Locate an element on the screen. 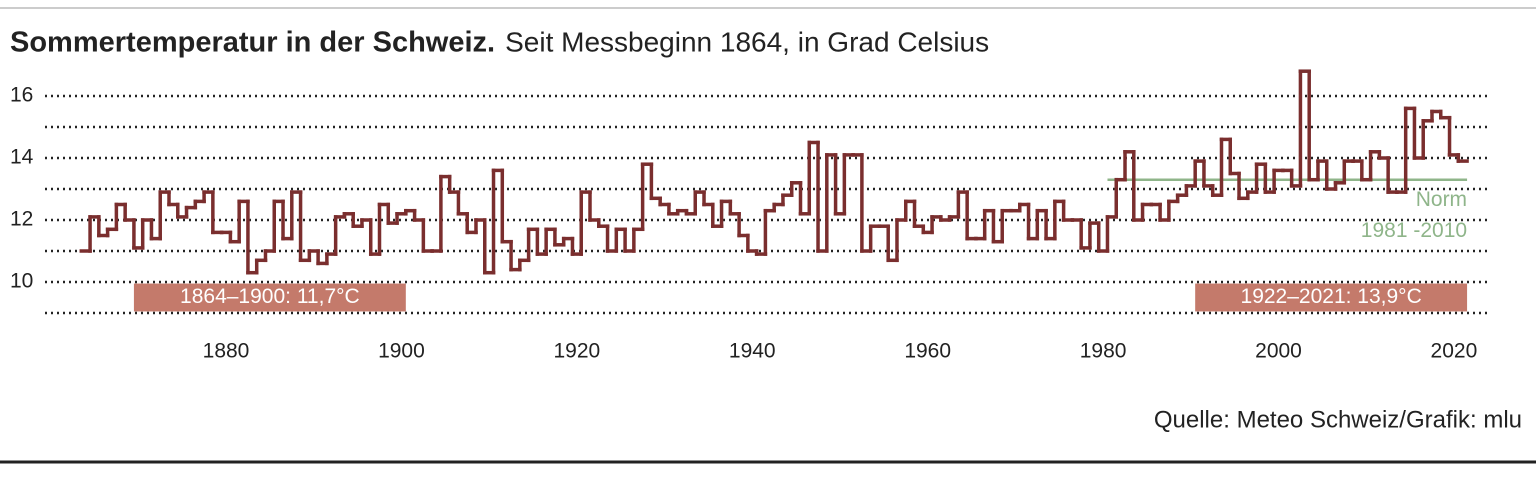 The width and height of the screenshot is (1536, 481). x-tick-label: 2020 is located at coordinates (1454, 351).